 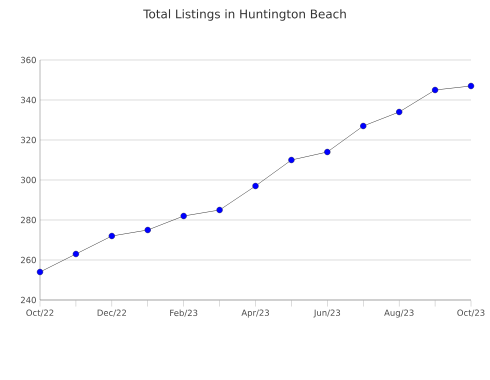 What do you see at coordinates (255, 314) in the screenshot?
I see `x-tick-label: Apr/23` at bounding box center [255, 314].